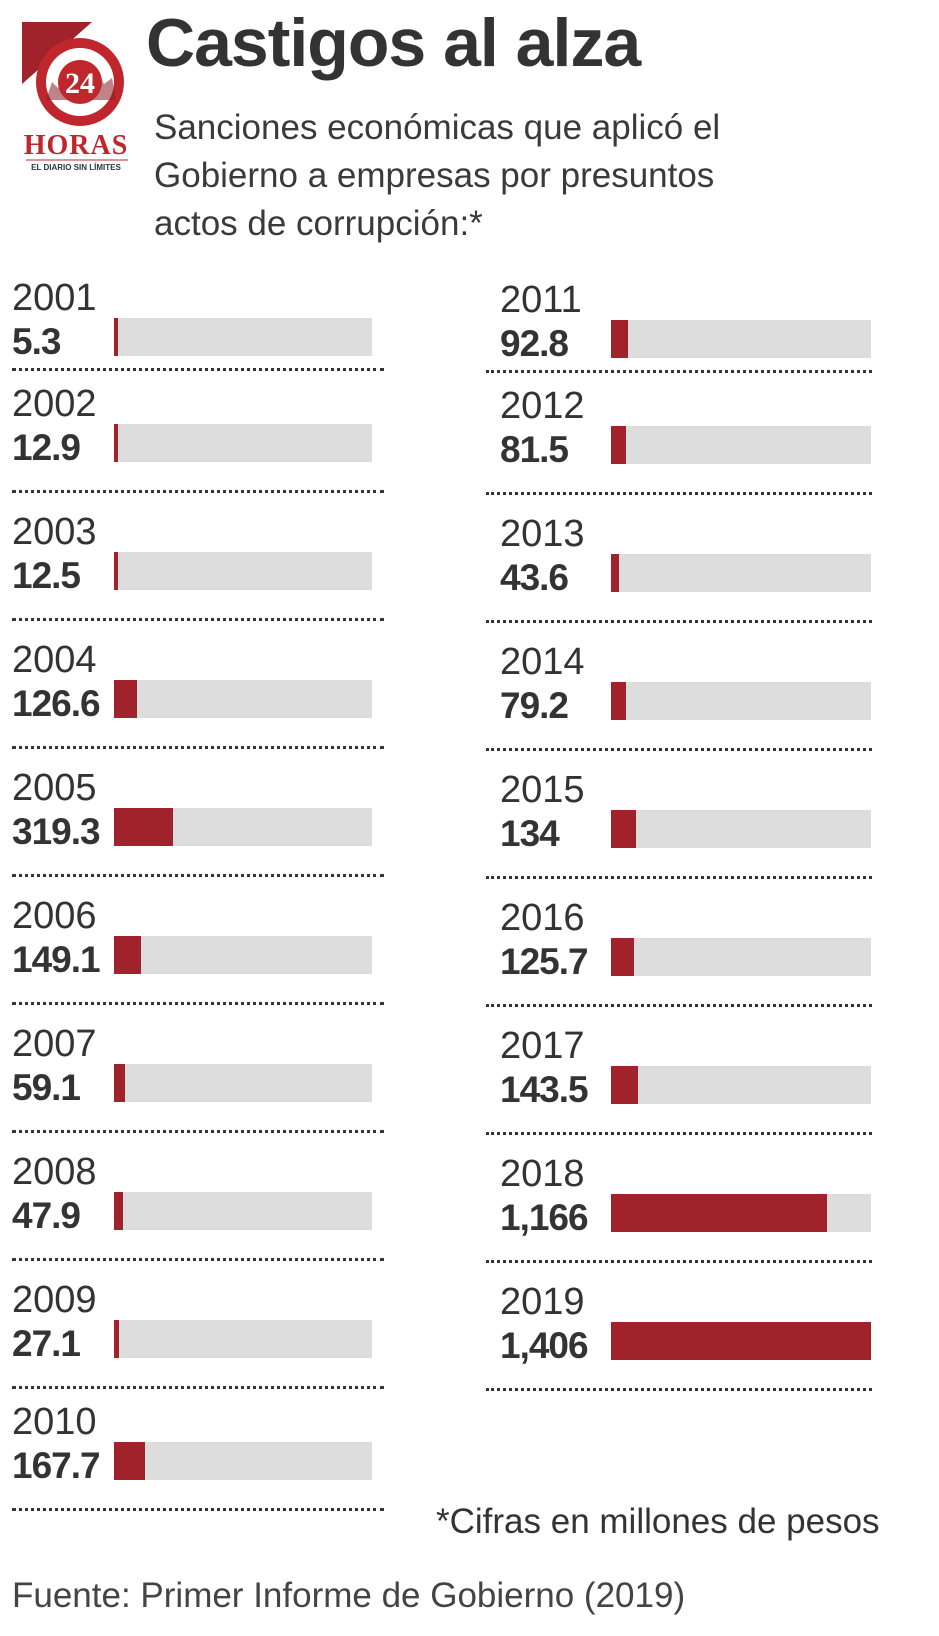  What do you see at coordinates (542, 406) in the screenshot?
I see `year-label: 2012` at bounding box center [542, 406].